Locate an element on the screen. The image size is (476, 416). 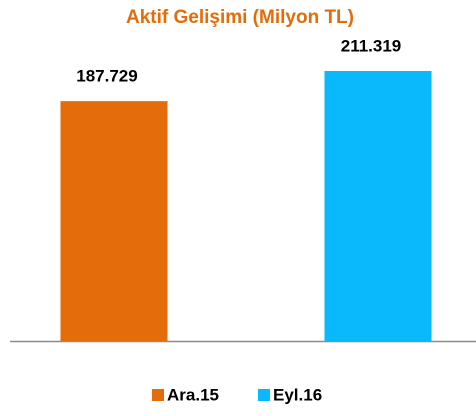
legend-label: Eyl.16 is located at coordinates (297, 394).